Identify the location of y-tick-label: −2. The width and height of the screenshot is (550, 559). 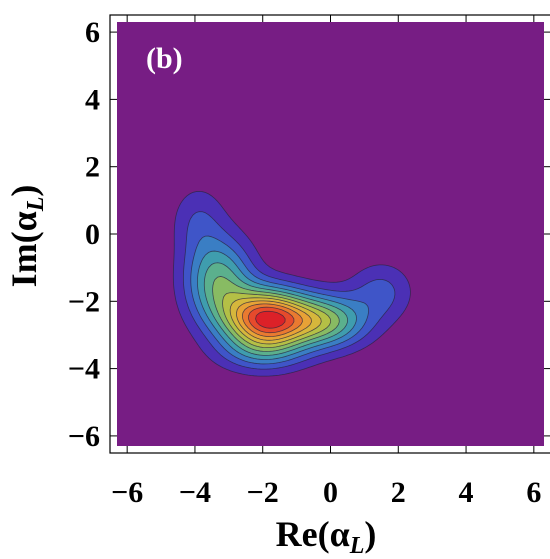
(84, 301).